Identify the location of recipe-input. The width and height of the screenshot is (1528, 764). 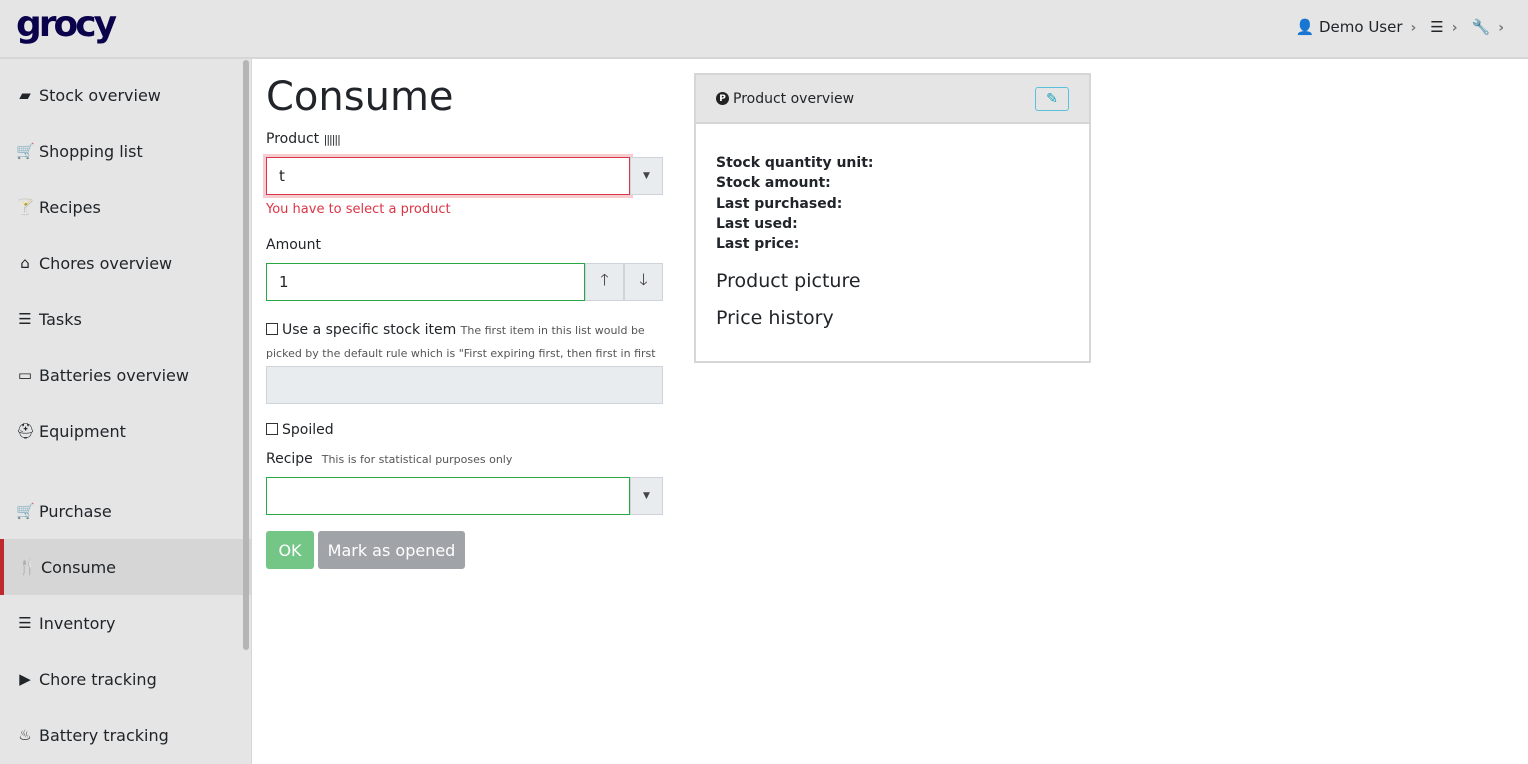
(448, 496).